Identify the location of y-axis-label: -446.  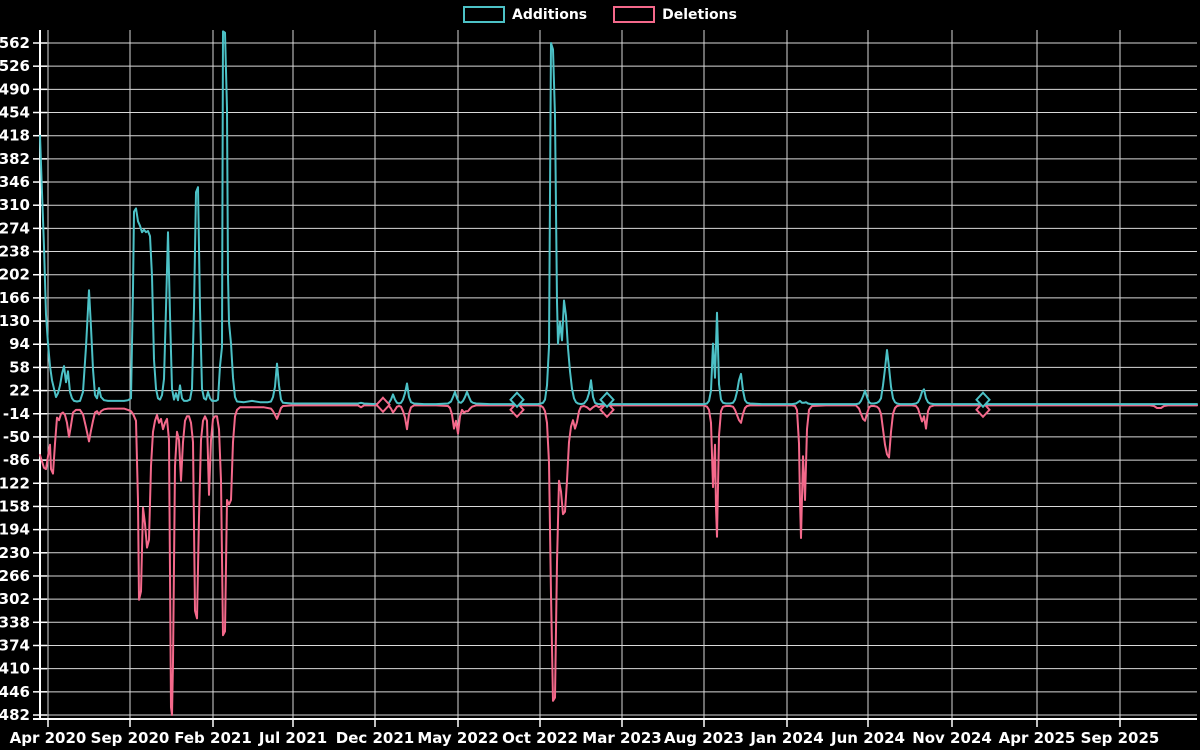
(15, 692).